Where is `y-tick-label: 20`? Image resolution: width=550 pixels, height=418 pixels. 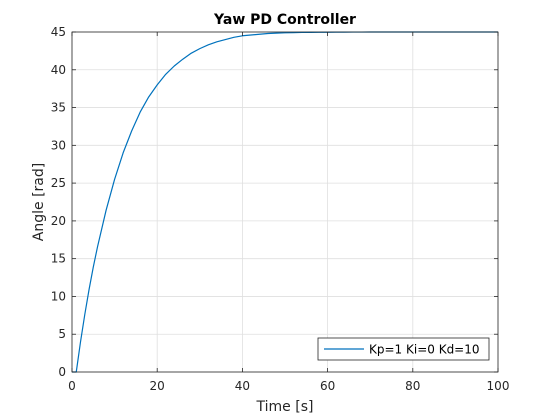
y-tick-label: 20 is located at coordinates (58, 221).